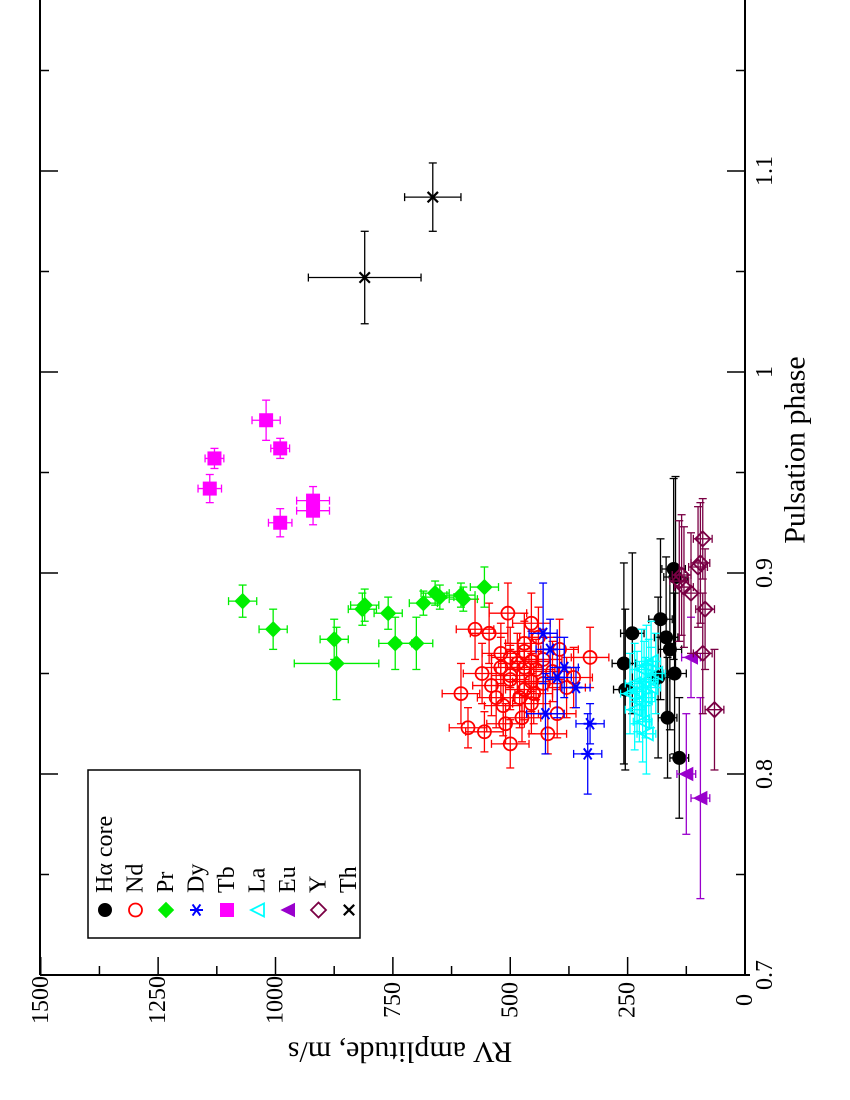  I want to click on series-eu, so click(693, 758).